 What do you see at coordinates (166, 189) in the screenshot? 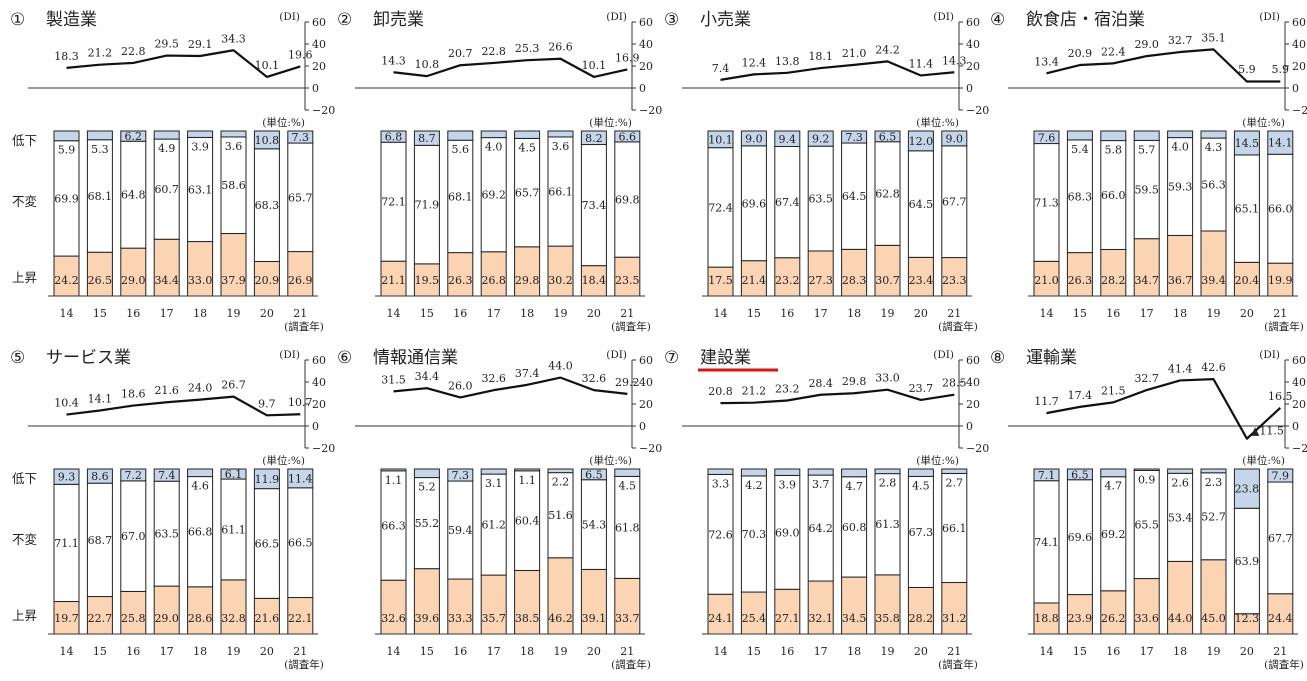
I see `bar-same-label: 60.7` at bounding box center [166, 189].